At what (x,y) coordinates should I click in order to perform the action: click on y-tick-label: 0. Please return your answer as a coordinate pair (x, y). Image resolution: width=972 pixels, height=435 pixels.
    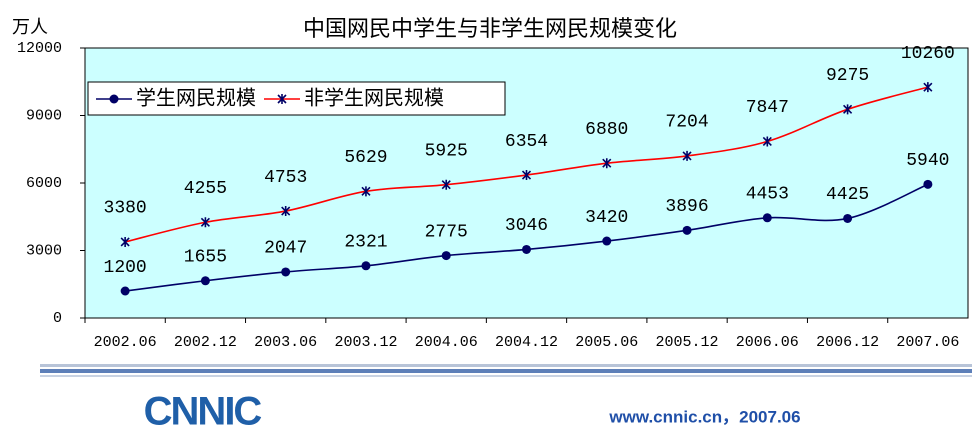
    Looking at the image, I should click on (57, 318).